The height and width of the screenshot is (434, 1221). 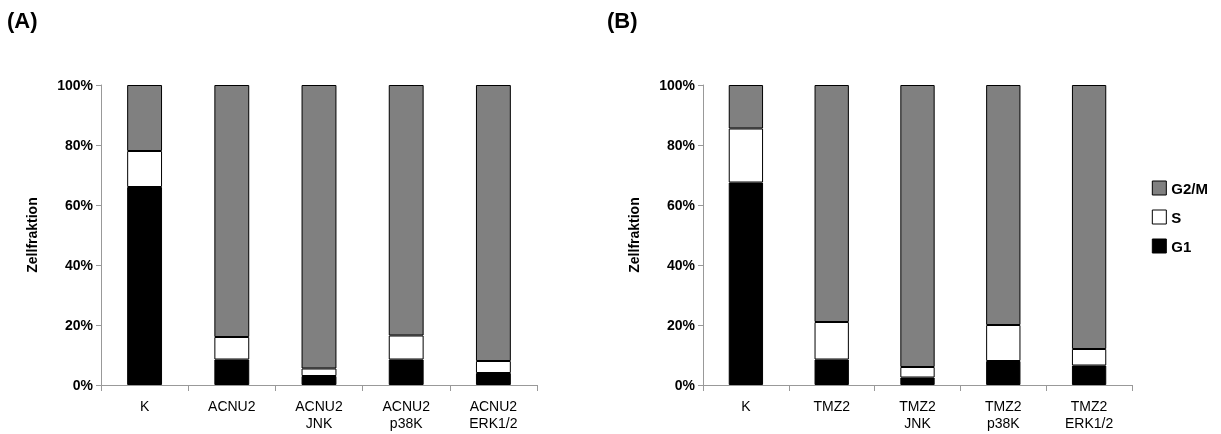 What do you see at coordinates (232, 405) in the screenshot?
I see `x-tick-label: ACNU2` at bounding box center [232, 405].